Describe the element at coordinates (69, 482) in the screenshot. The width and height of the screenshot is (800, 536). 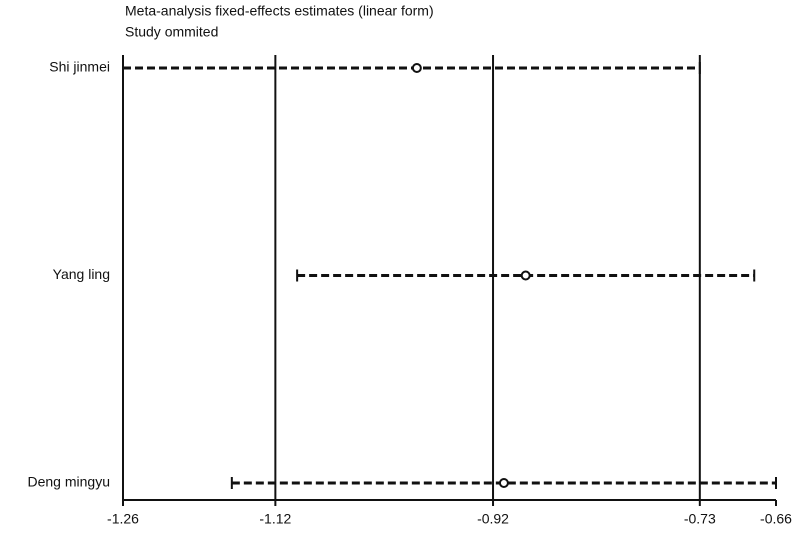
I see `y-tick-label: Deng mingyu` at that location.